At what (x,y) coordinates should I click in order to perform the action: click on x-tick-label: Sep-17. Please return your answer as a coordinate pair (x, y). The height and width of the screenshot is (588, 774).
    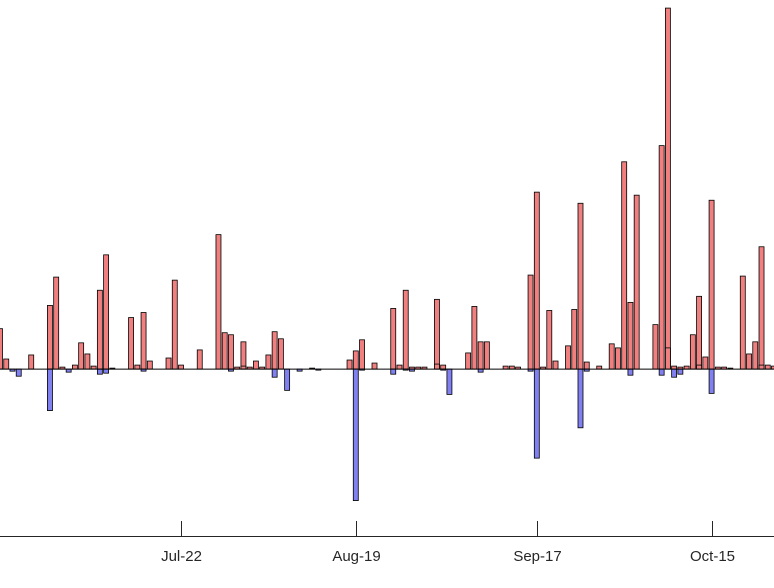
    Looking at the image, I should click on (537, 556).